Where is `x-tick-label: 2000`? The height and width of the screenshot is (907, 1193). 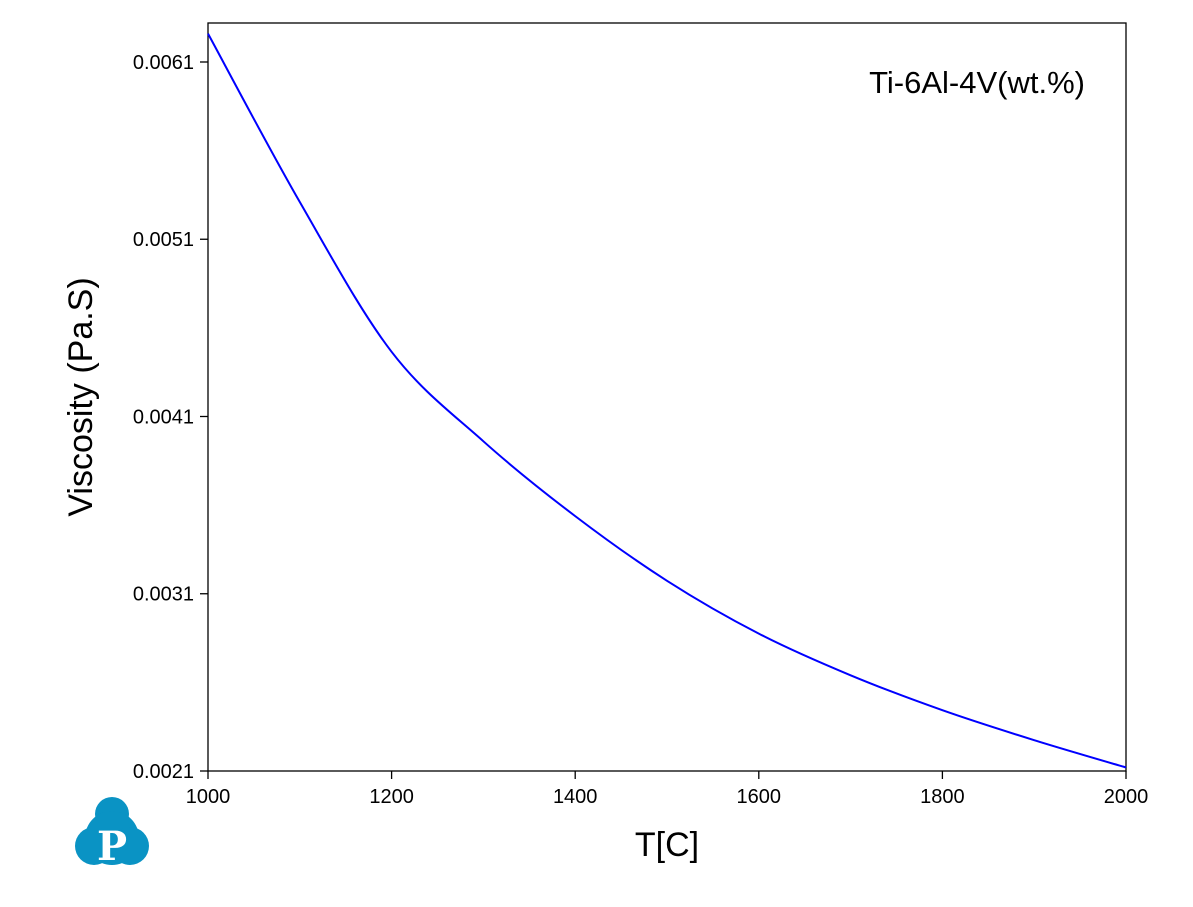 x-tick-label: 2000 is located at coordinates (1126, 797).